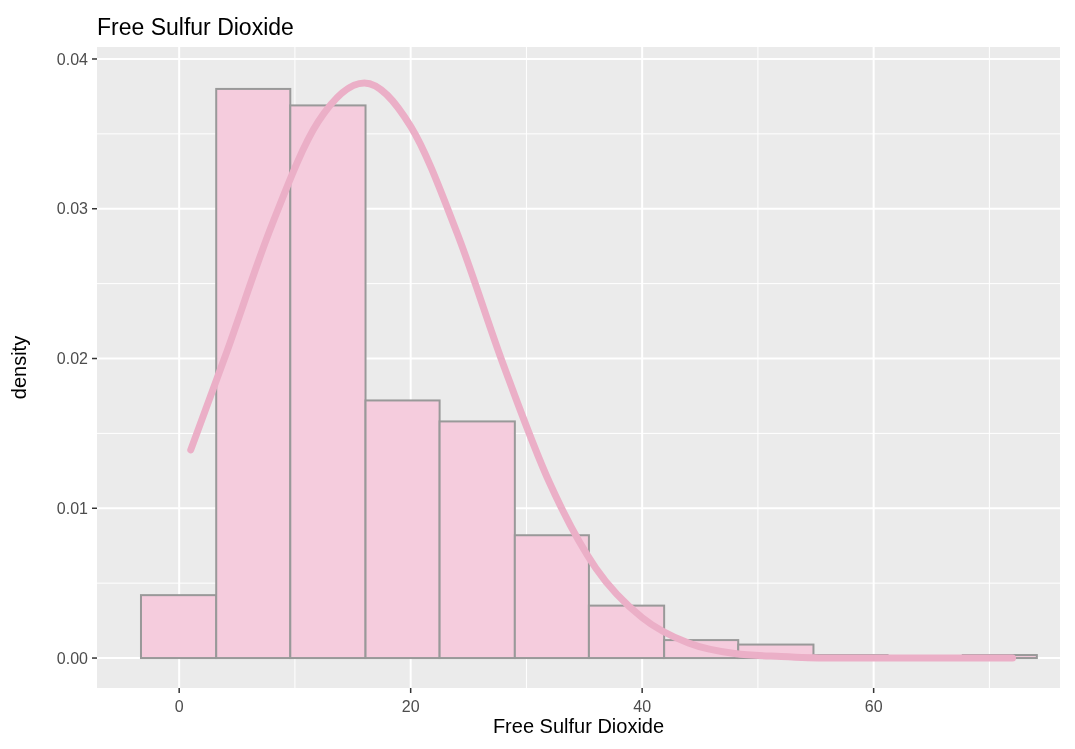 Image resolution: width=1075 pixels, height=749 pixels. What do you see at coordinates (179, 706) in the screenshot?
I see `x-tick-label: 0` at bounding box center [179, 706].